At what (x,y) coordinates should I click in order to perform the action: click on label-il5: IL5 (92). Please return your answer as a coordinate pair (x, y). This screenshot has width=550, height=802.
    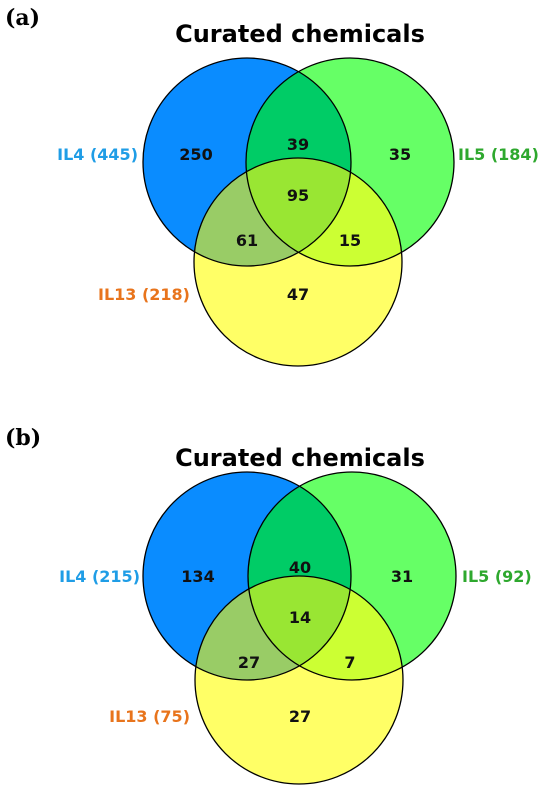
    Looking at the image, I should click on (497, 576).